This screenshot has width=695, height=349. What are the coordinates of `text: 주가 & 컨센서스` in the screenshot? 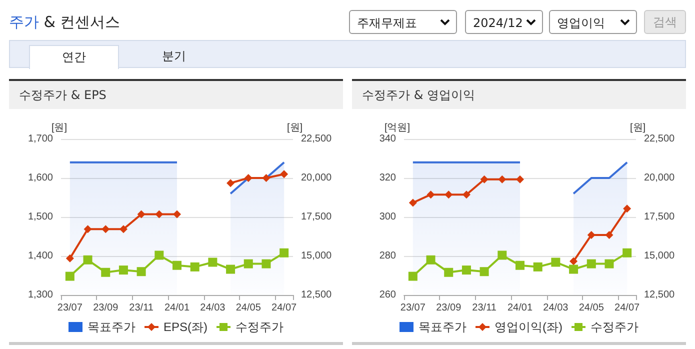 It's located at (64, 22).